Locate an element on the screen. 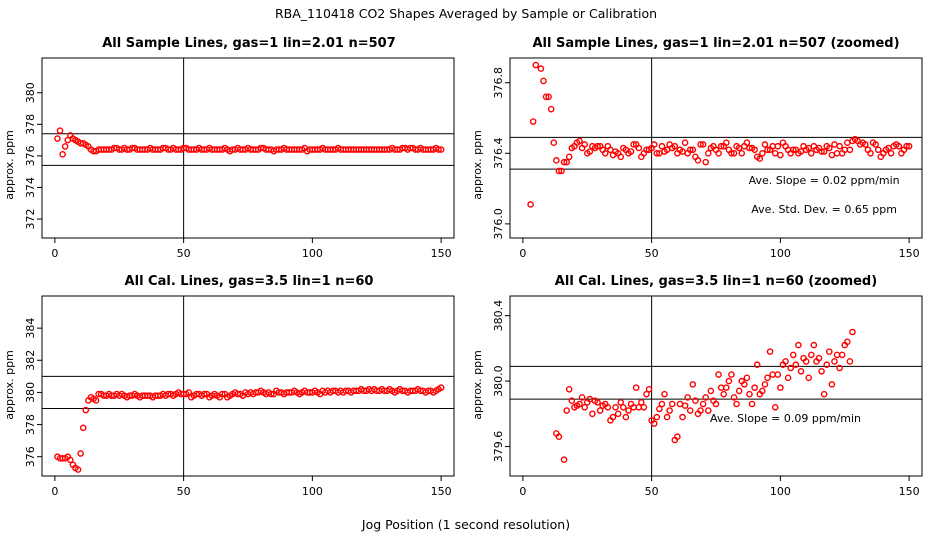  y-tick-label: 374 is located at coordinates (30, 187).